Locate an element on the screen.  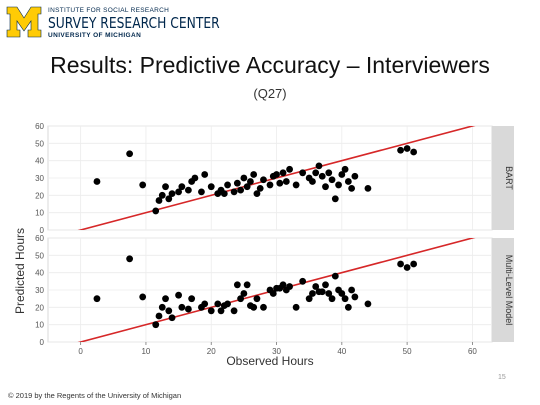
y-tick-label: 0 is located at coordinates (42, 230).